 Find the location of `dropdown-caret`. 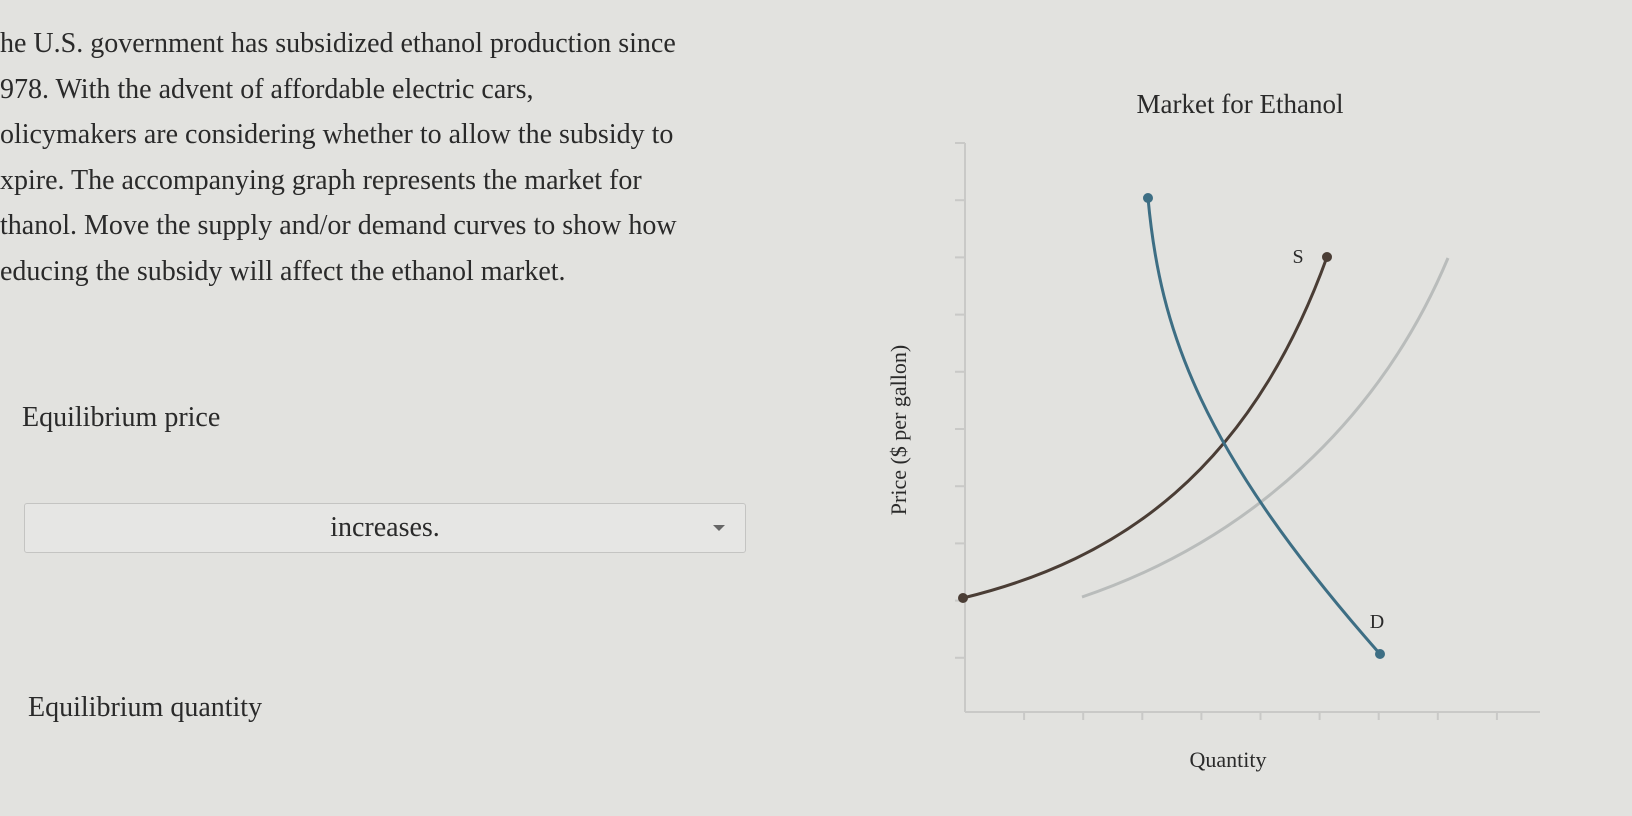

dropdown-caret is located at coordinates (719, 528).